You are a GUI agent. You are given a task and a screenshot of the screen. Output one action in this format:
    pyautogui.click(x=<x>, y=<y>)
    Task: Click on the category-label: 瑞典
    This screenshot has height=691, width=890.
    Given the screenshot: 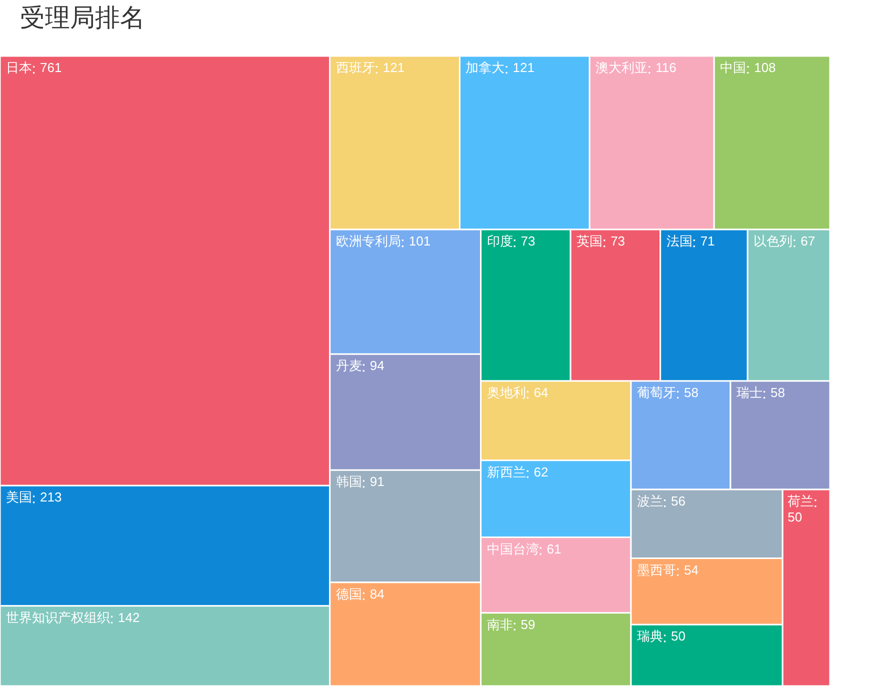 What is the action you would take?
    pyautogui.click(x=649, y=636)
    